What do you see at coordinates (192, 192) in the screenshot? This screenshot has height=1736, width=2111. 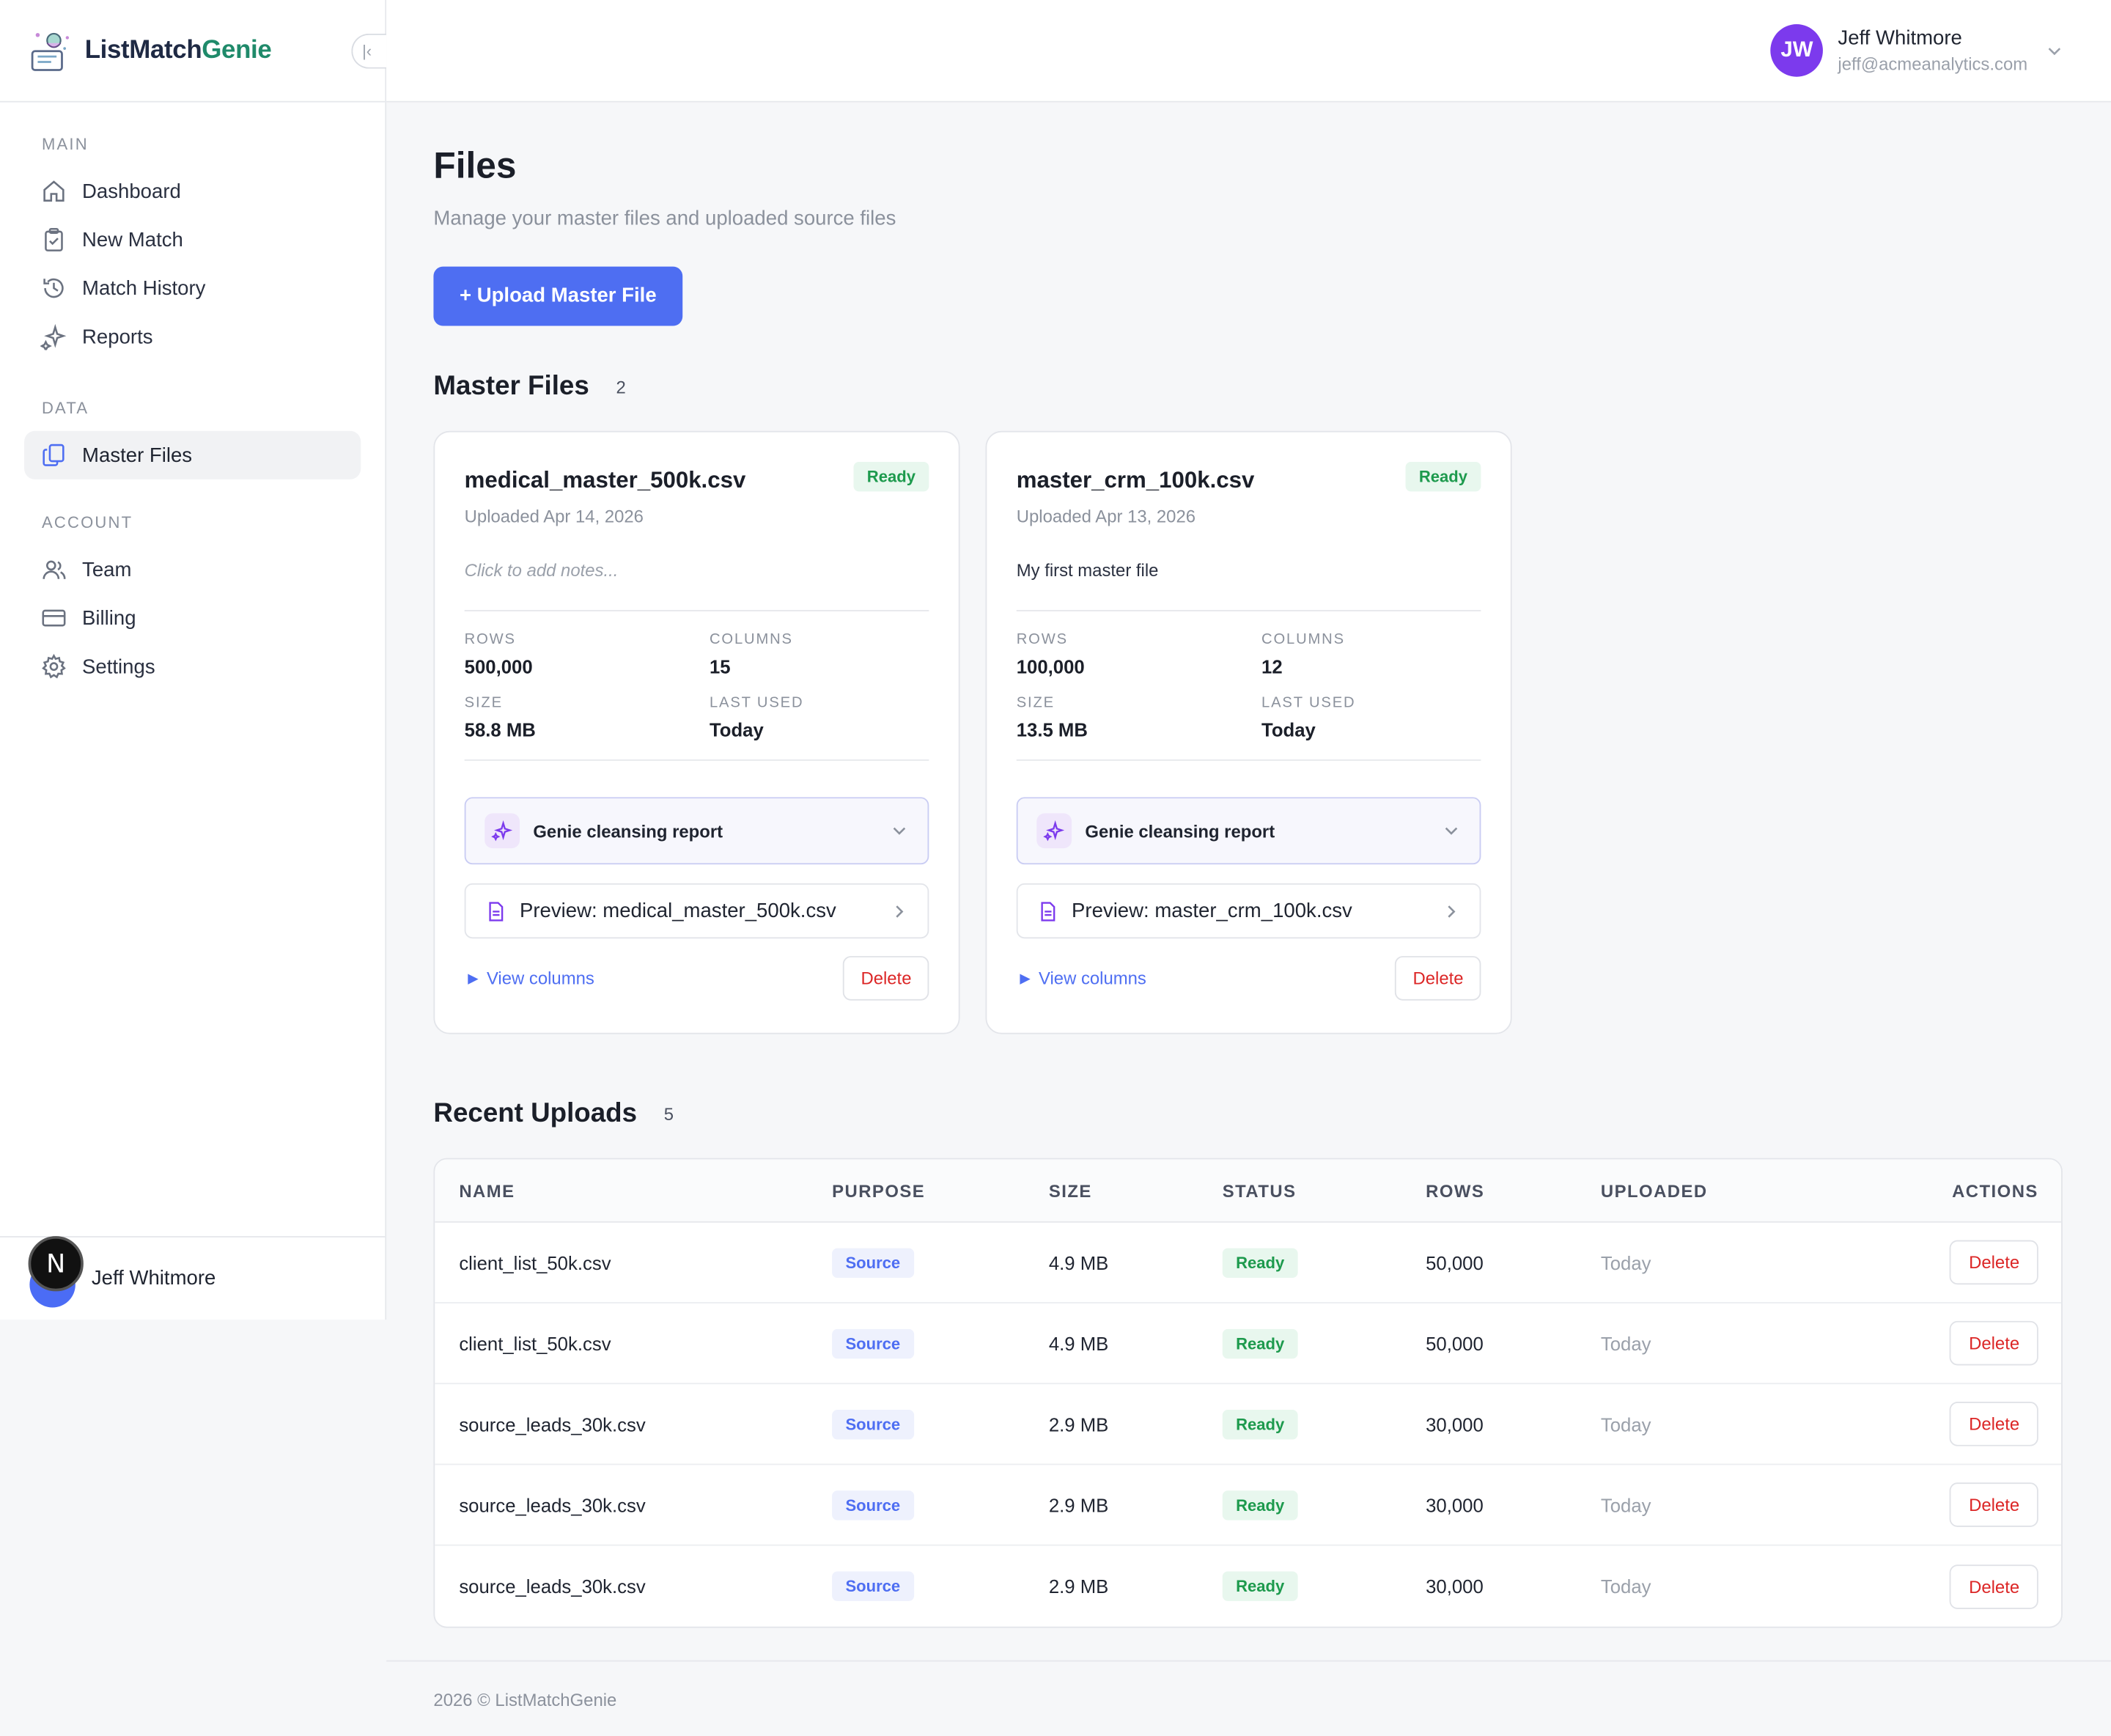 I see `sidebar-item-dashboard: Dashboard` at bounding box center [192, 192].